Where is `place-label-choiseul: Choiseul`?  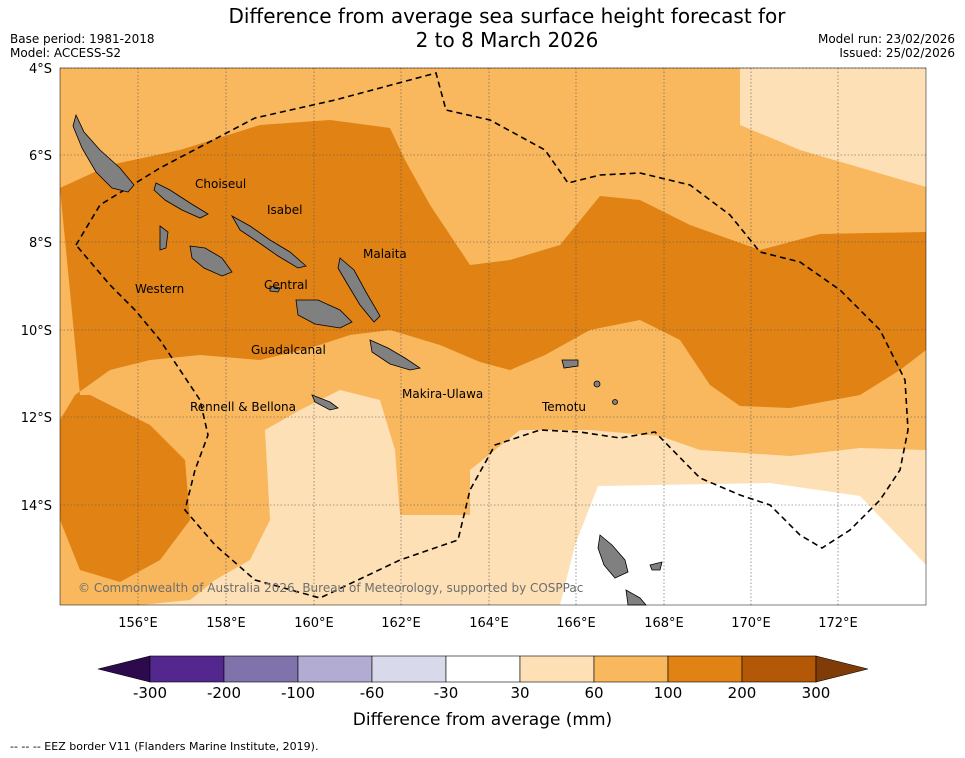
place-label-choiseul: Choiseul is located at coordinates (220, 184).